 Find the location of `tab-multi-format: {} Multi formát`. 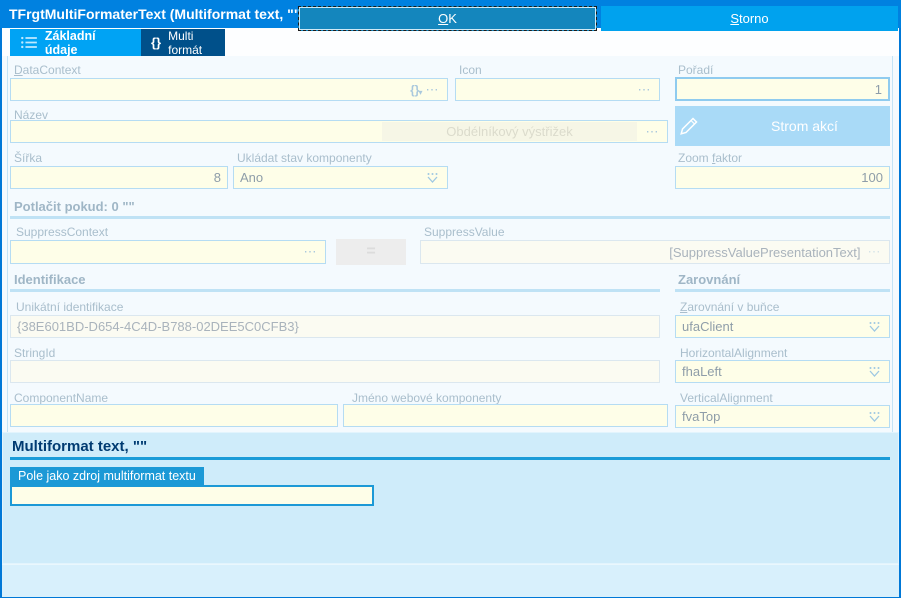

tab-multi-format: {} Multi formát is located at coordinates (183, 42).